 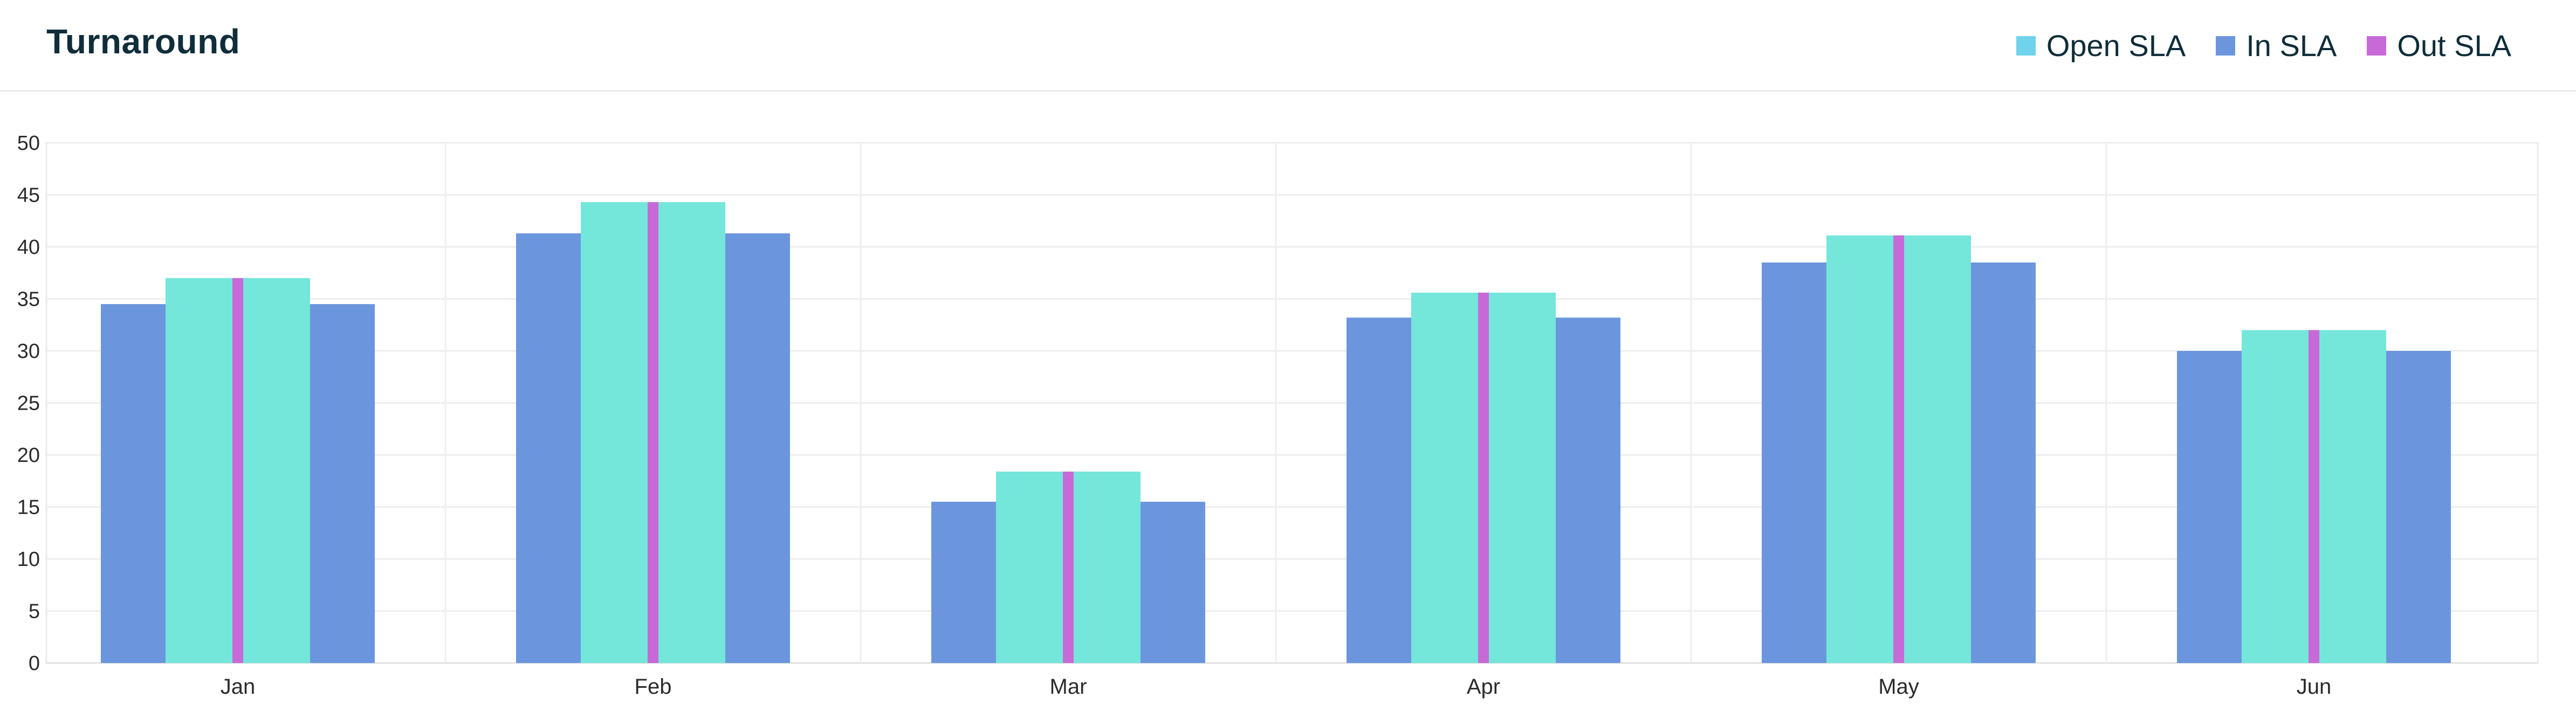 I want to click on y-tick-label: 0, so click(x=34, y=663).